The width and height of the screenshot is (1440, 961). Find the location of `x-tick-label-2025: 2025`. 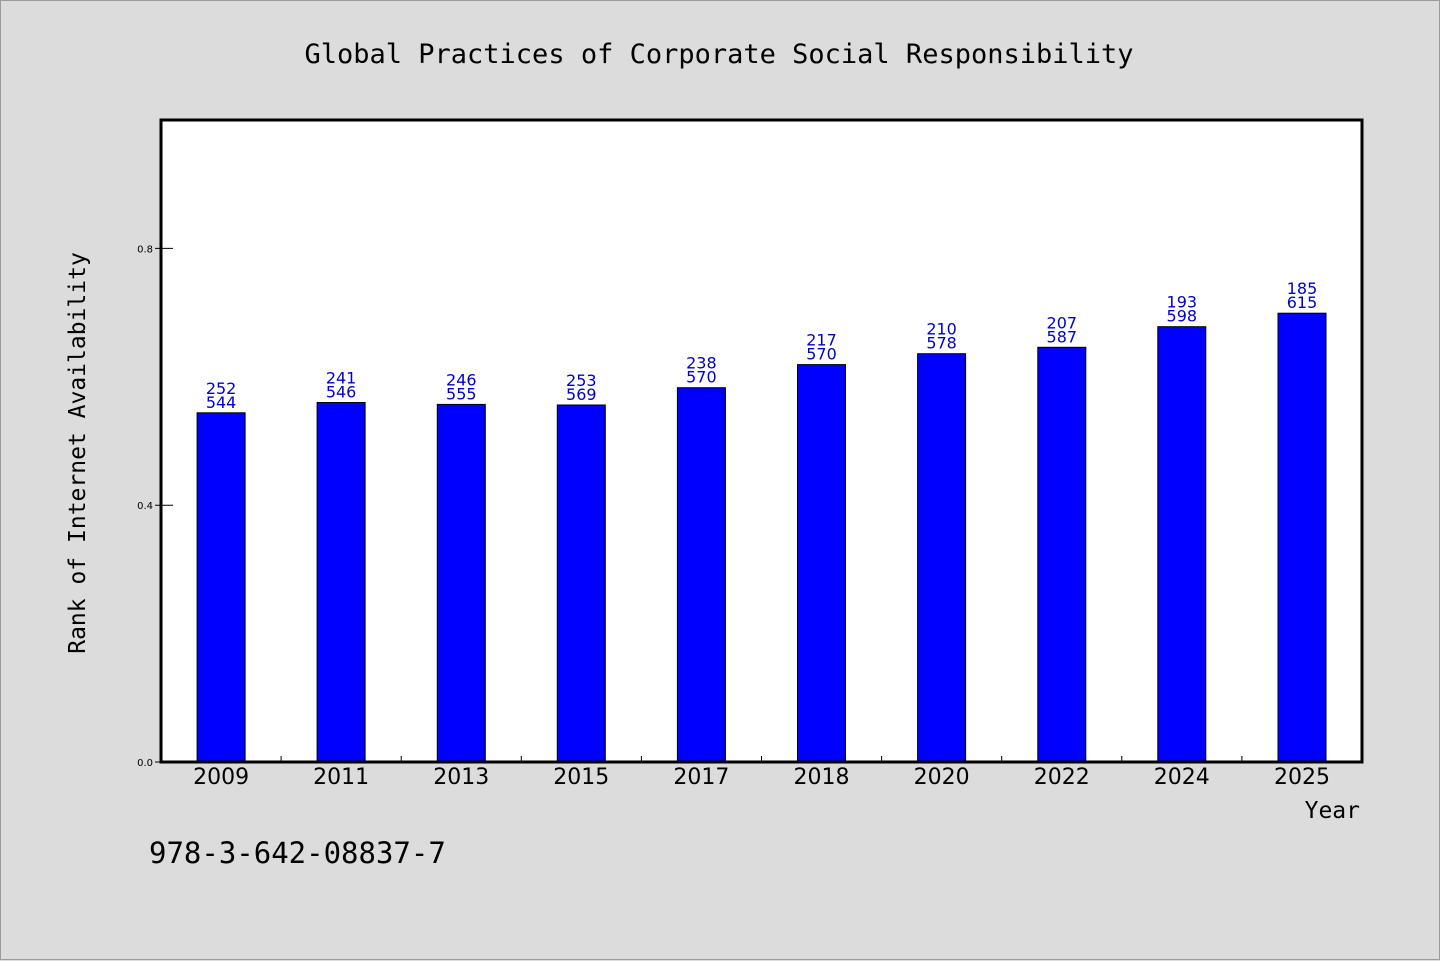

x-tick-label-2025: 2025 is located at coordinates (1302, 777).